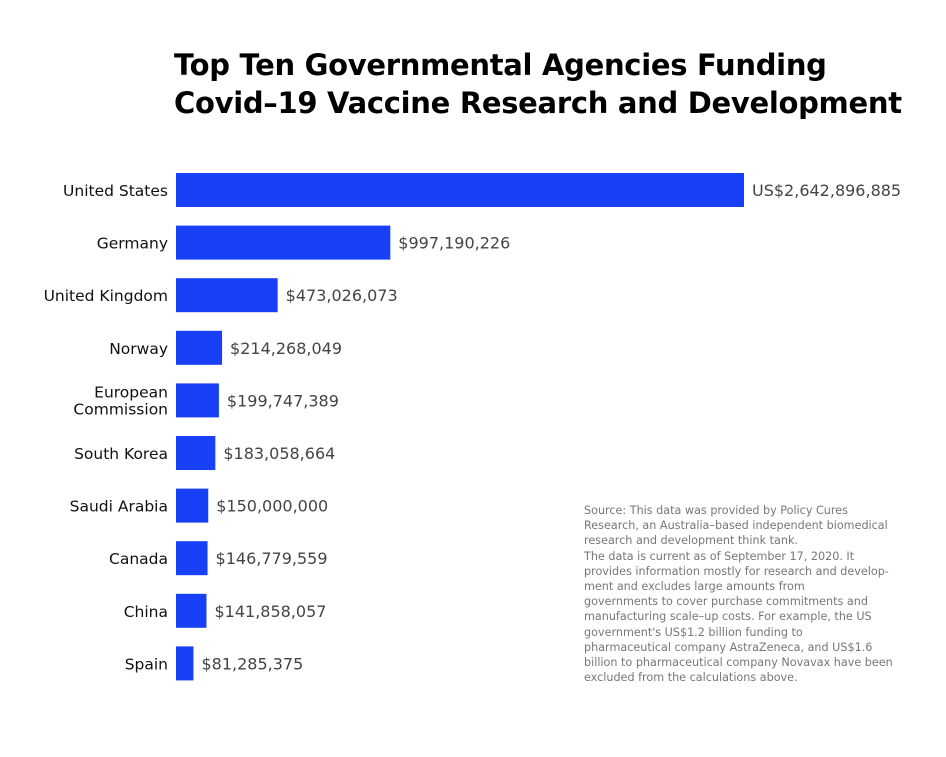 The height and width of the screenshot is (757, 946). I want to click on category-label: South Korea, so click(121, 454).